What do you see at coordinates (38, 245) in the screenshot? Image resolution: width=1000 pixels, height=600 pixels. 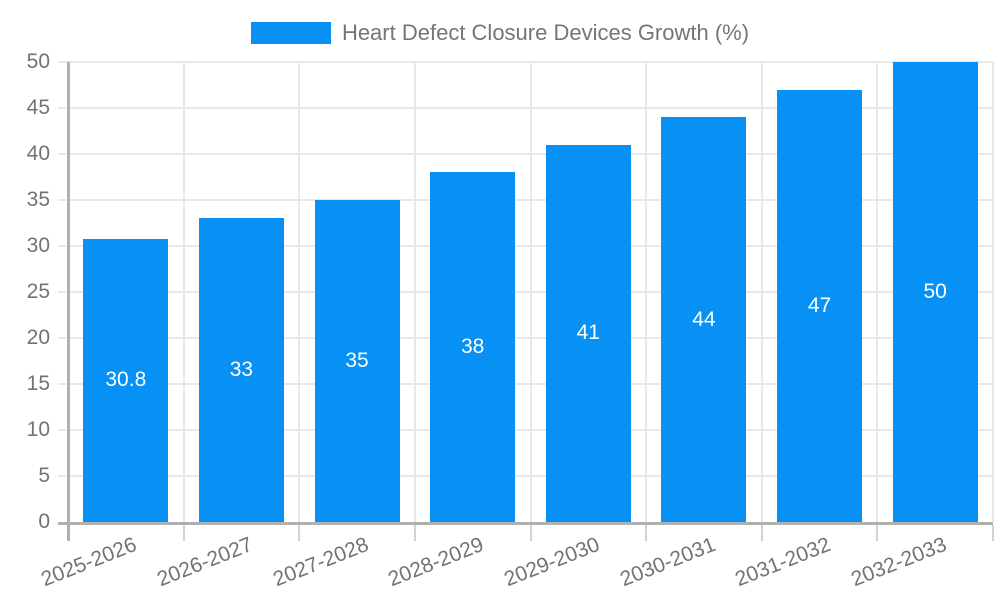 I see `y-axis-tick-label: 30` at bounding box center [38, 245].